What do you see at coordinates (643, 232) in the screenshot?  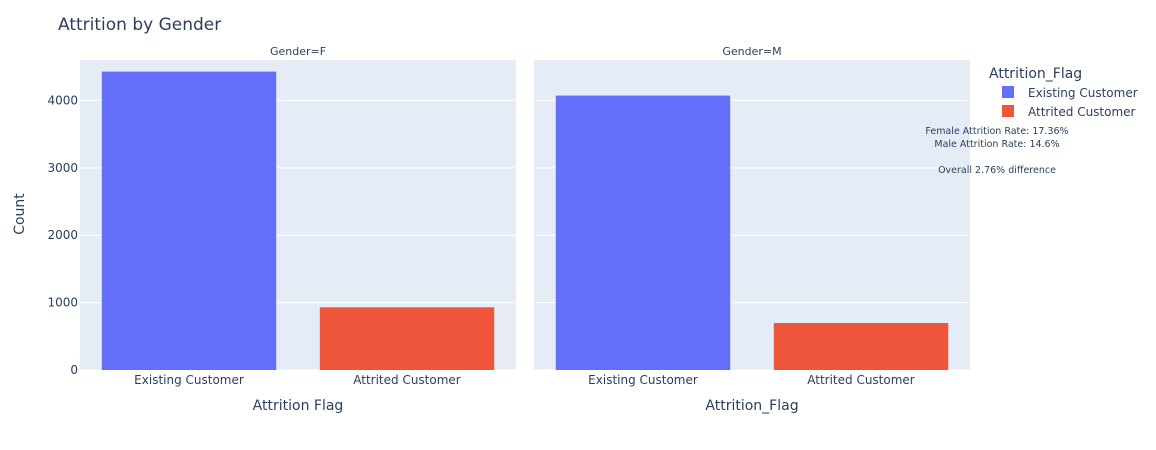 I see `bar-gender-m-existing-customer` at bounding box center [643, 232].